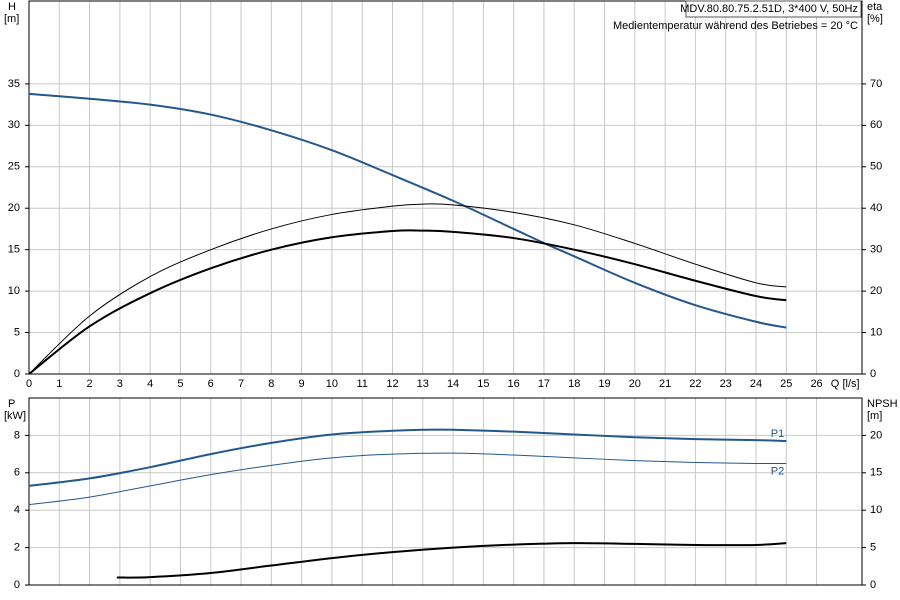  I want to click on y-tick-label: 10, so click(14, 291).